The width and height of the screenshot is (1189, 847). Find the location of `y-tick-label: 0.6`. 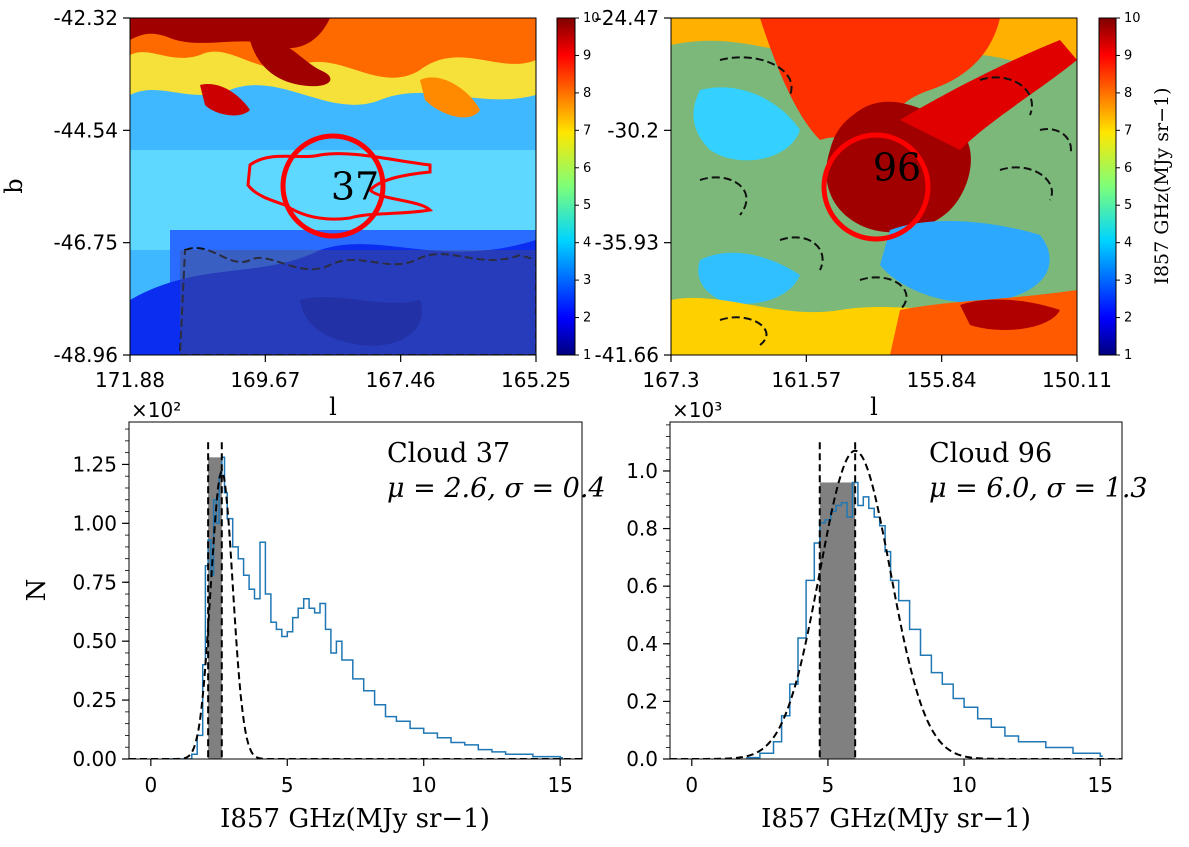

y-tick-label: 0.6 is located at coordinates (642, 586).